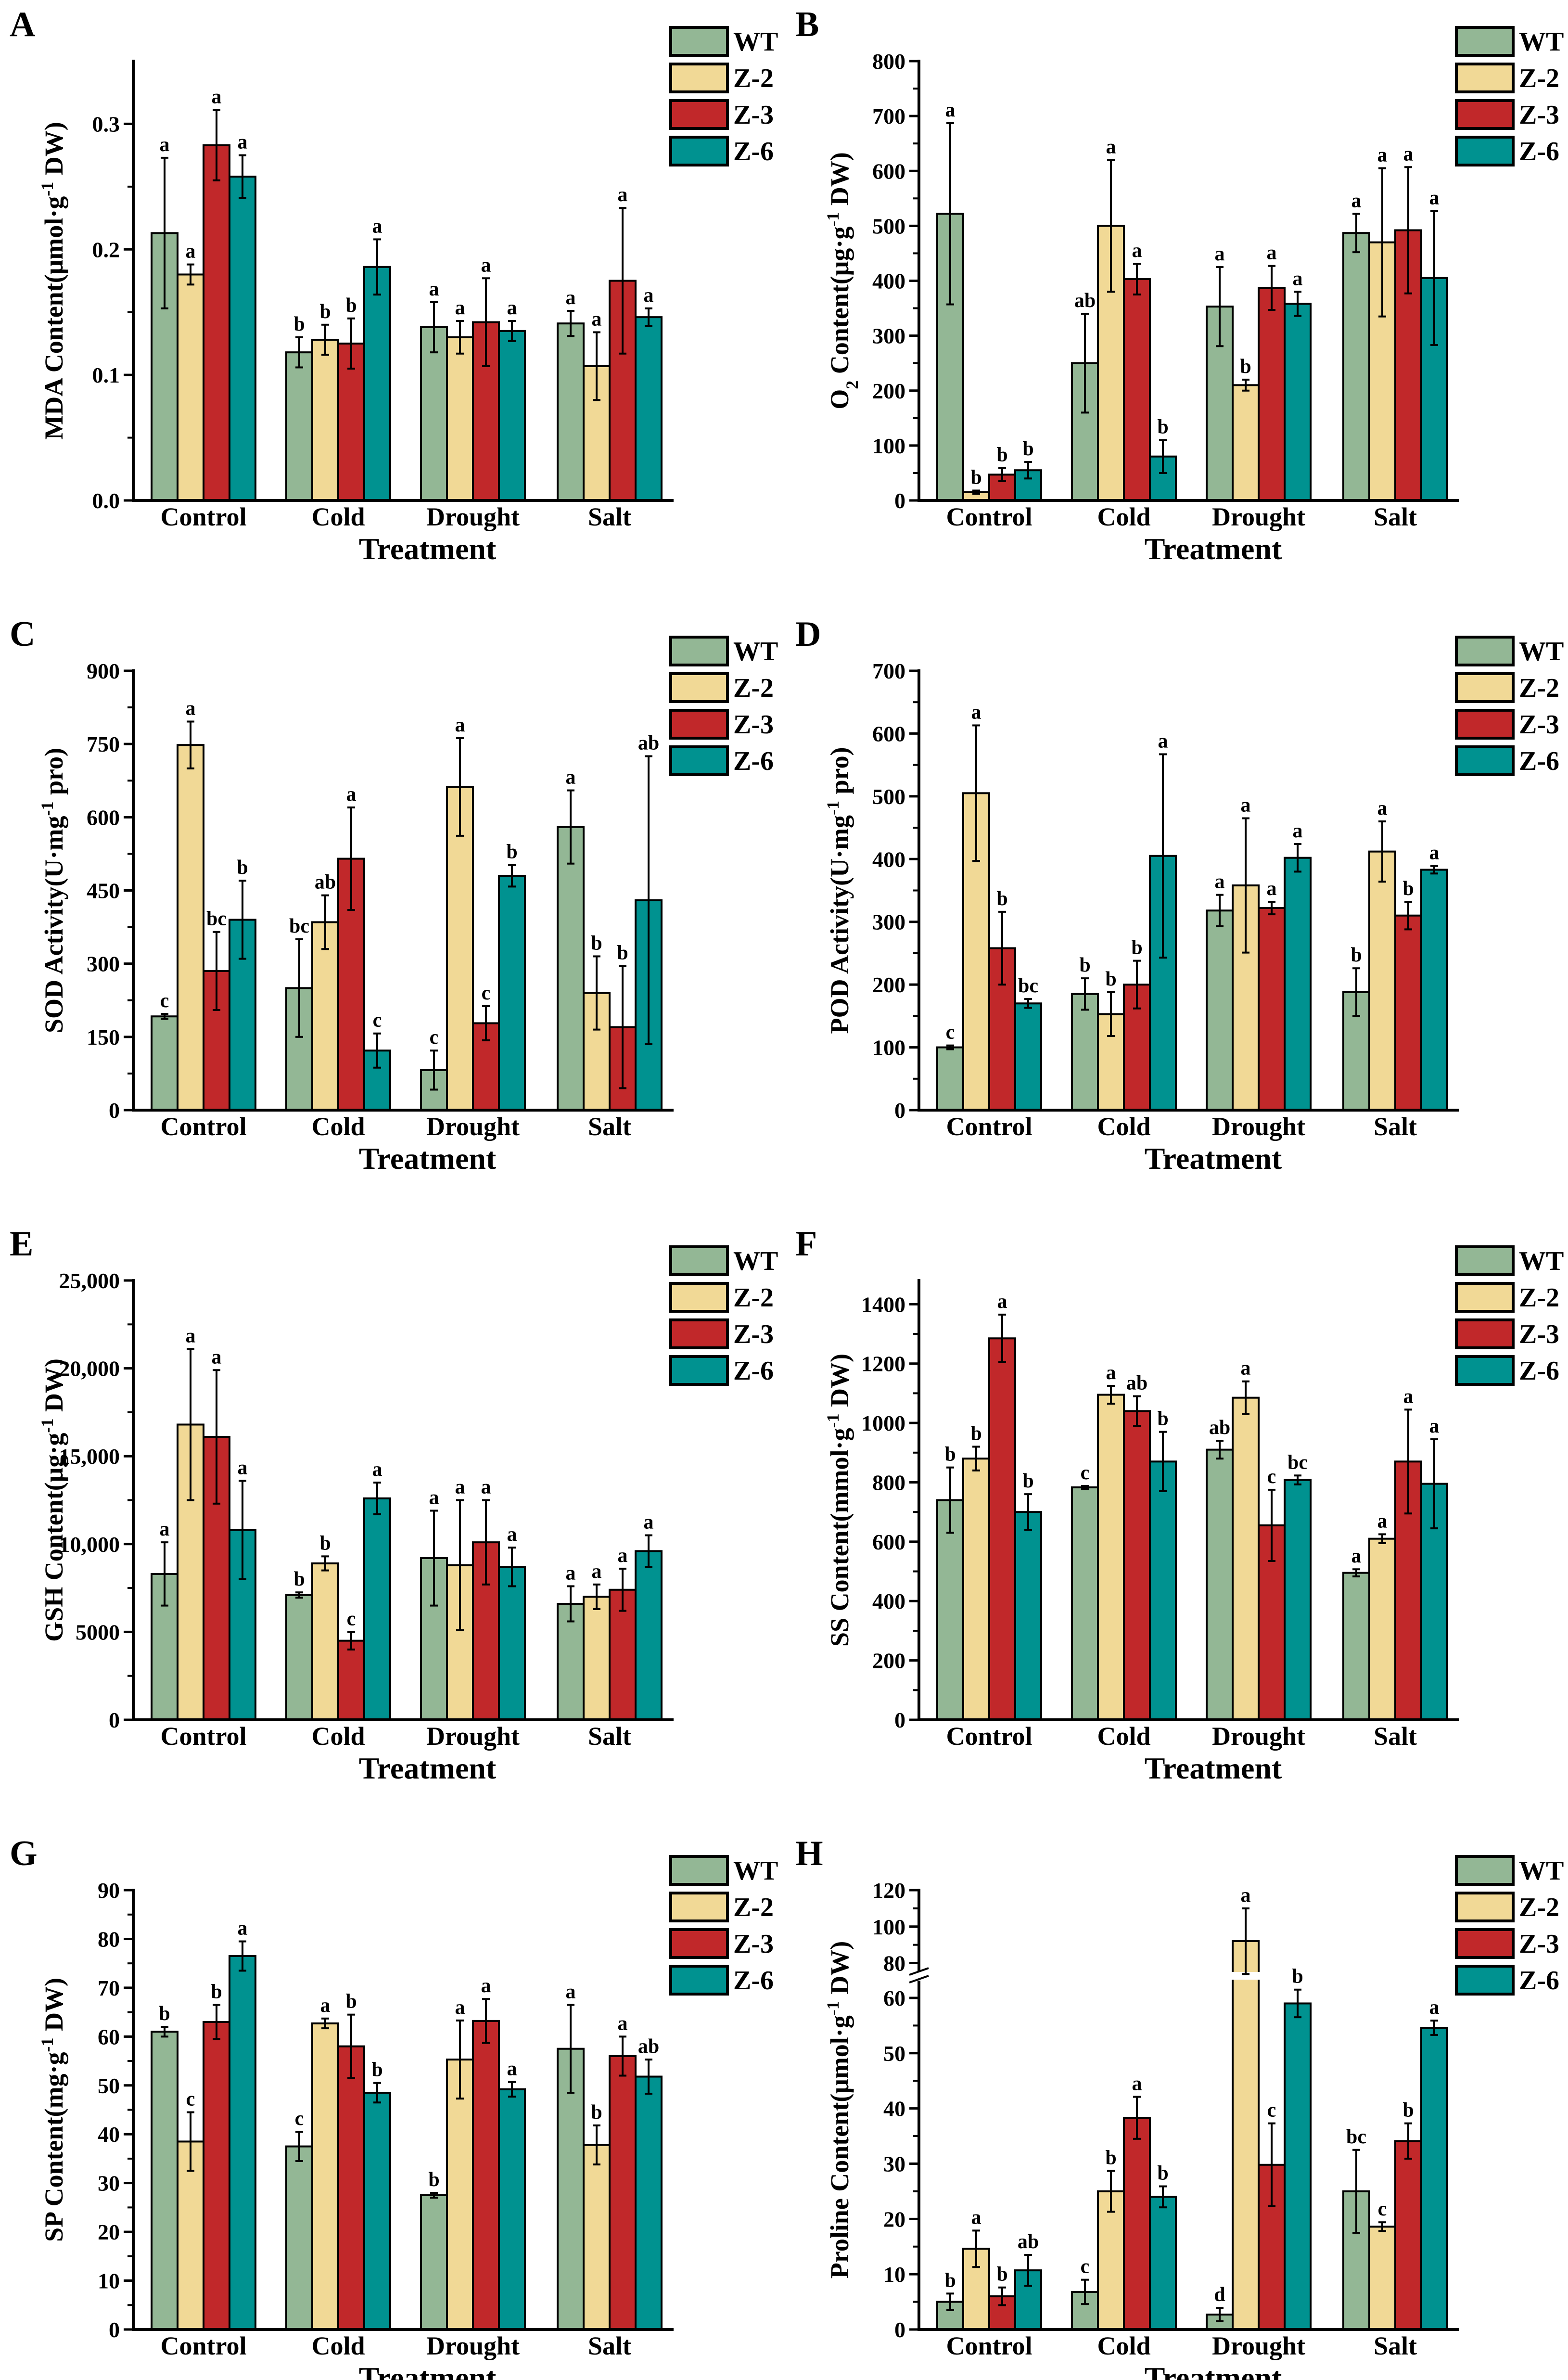 The height and width of the screenshot is (2380, 1568). I want to click on axis-break-gap, so click(1246, 1976).